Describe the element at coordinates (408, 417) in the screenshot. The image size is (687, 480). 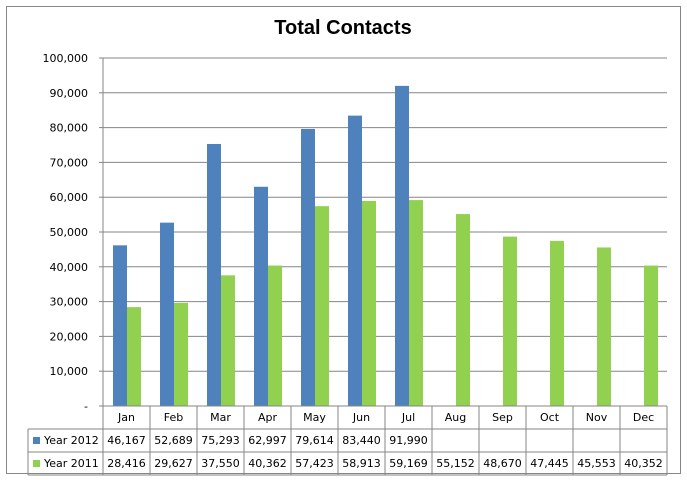
I see `x-category-label: Jul` at that location.